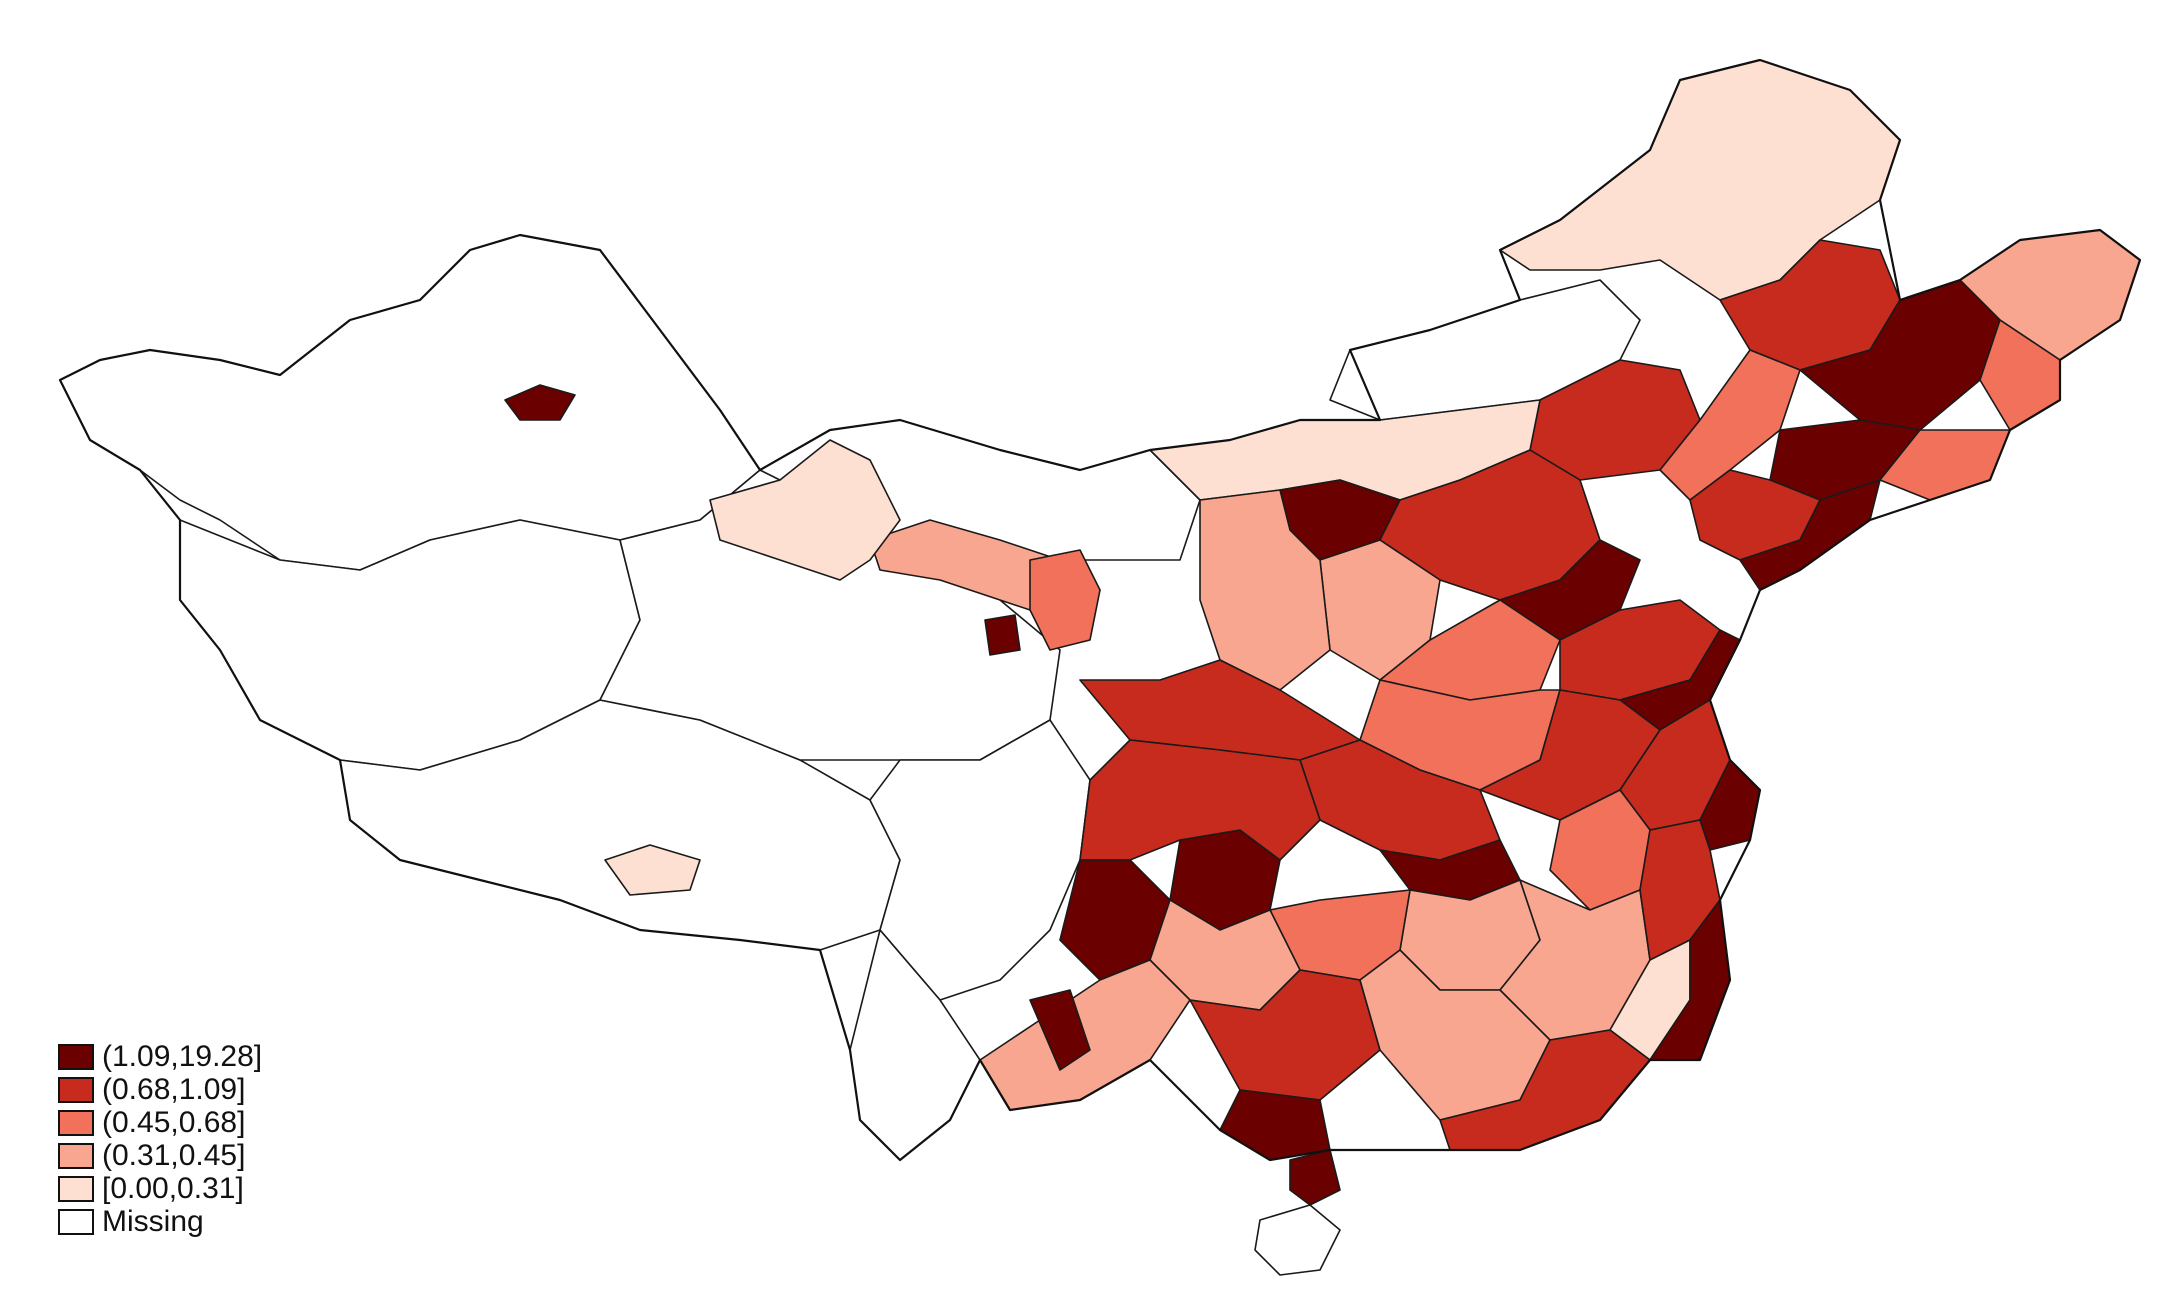 Image resolution: width=2182 pixels, height=1316 pixels. What do you see at coordinates (1315, 1177) in the screenshot?
I see `region-hainan-tip` at bounding box center [1315, 1177].